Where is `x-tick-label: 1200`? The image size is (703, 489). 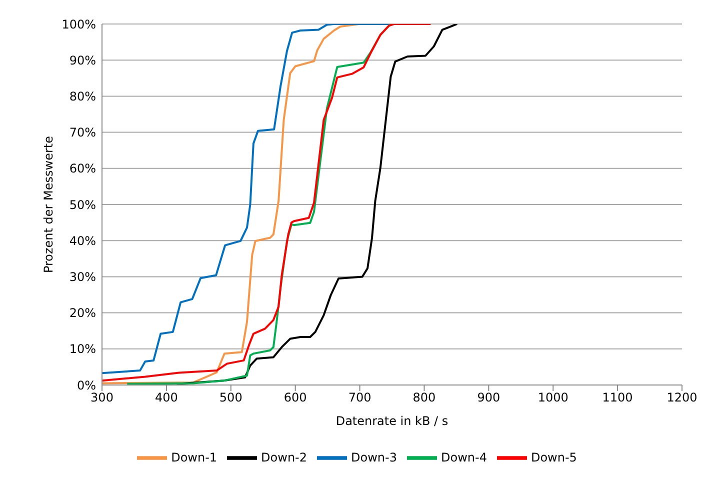 x-tick-label: 1200 is located at coordinates (682, 397).